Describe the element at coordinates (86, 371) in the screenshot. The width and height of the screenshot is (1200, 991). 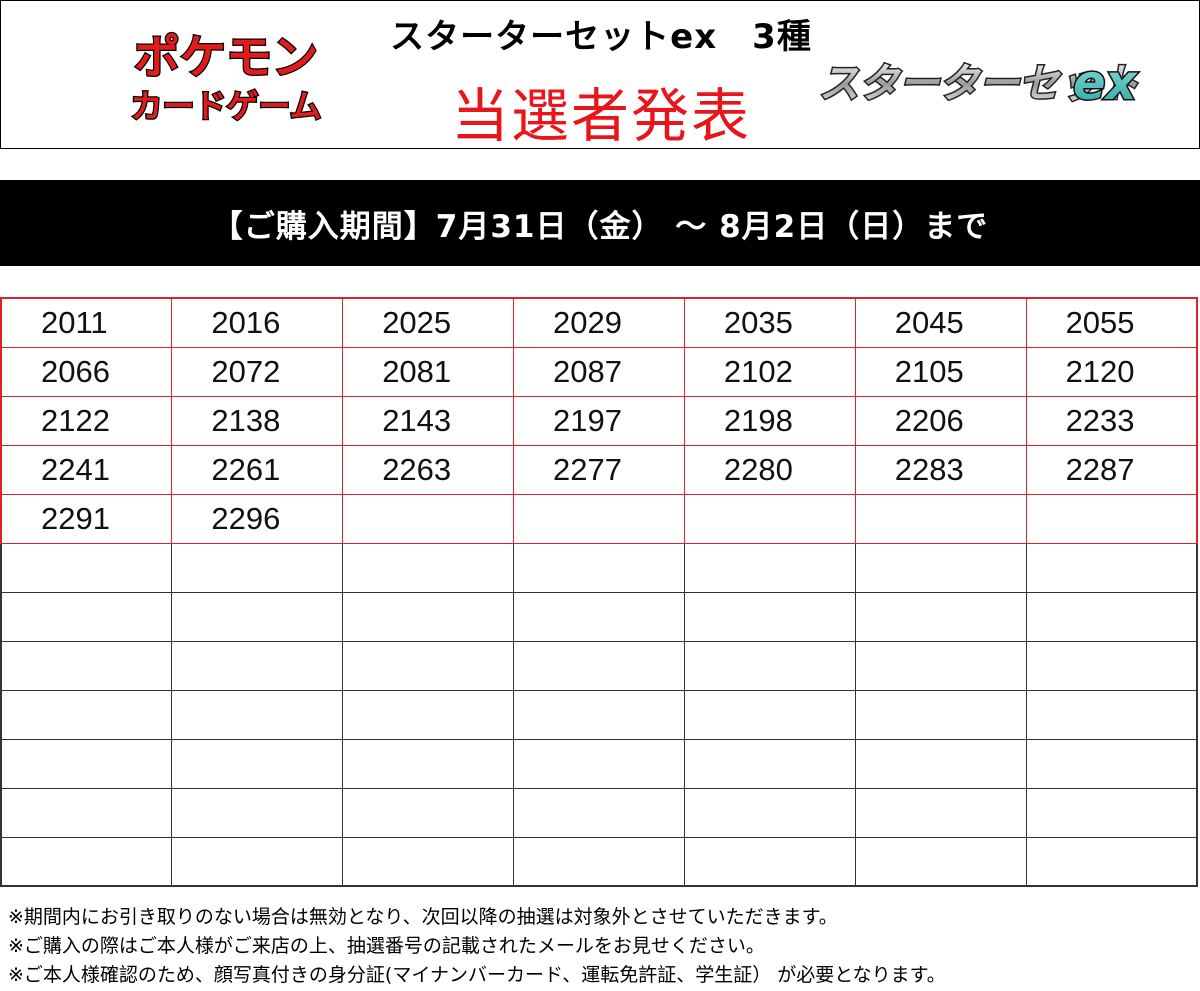
I see `winner-number-cell: 2066` at that location.